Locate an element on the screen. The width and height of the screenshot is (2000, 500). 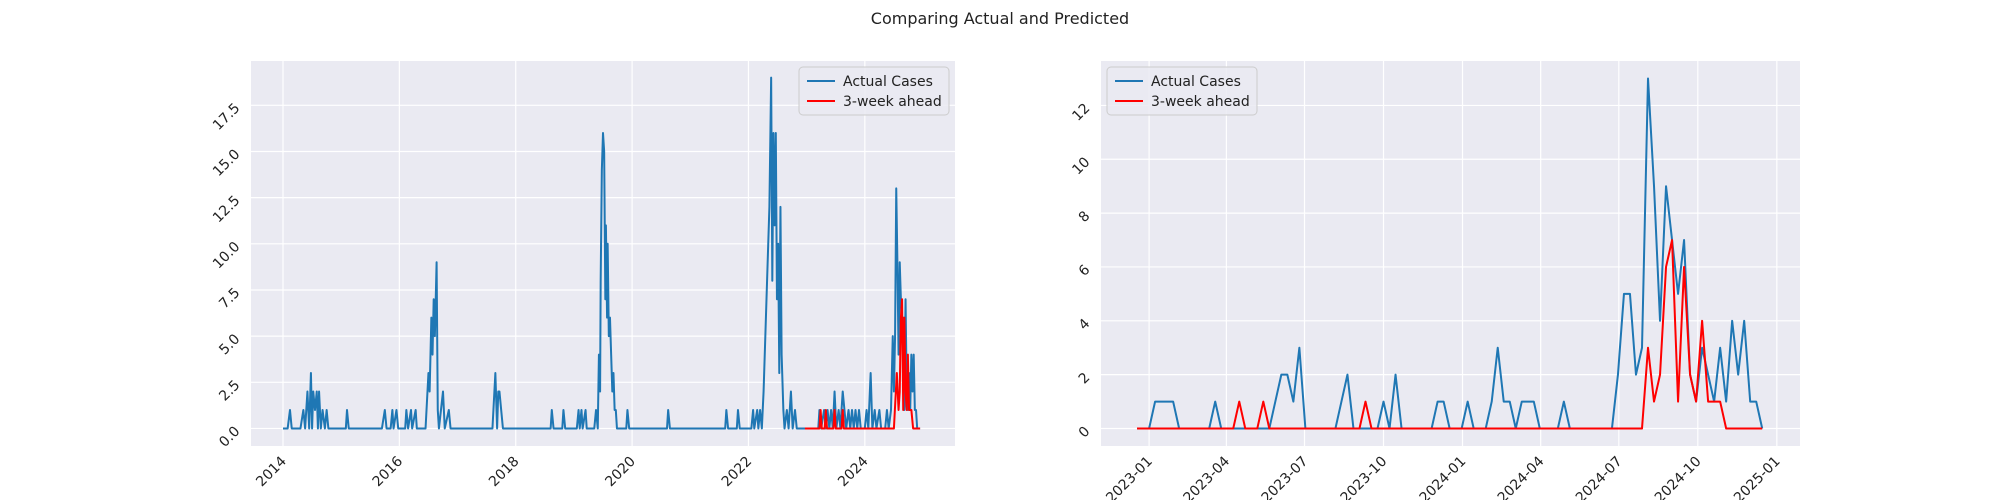
y-tick-label: 10.0 is located at coordinates (226, 255).